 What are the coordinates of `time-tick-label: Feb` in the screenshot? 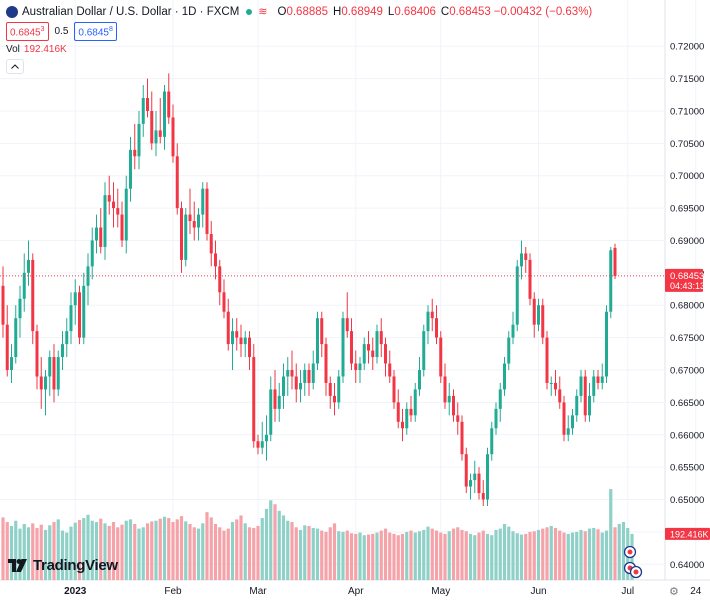 It's located at (173, 591).